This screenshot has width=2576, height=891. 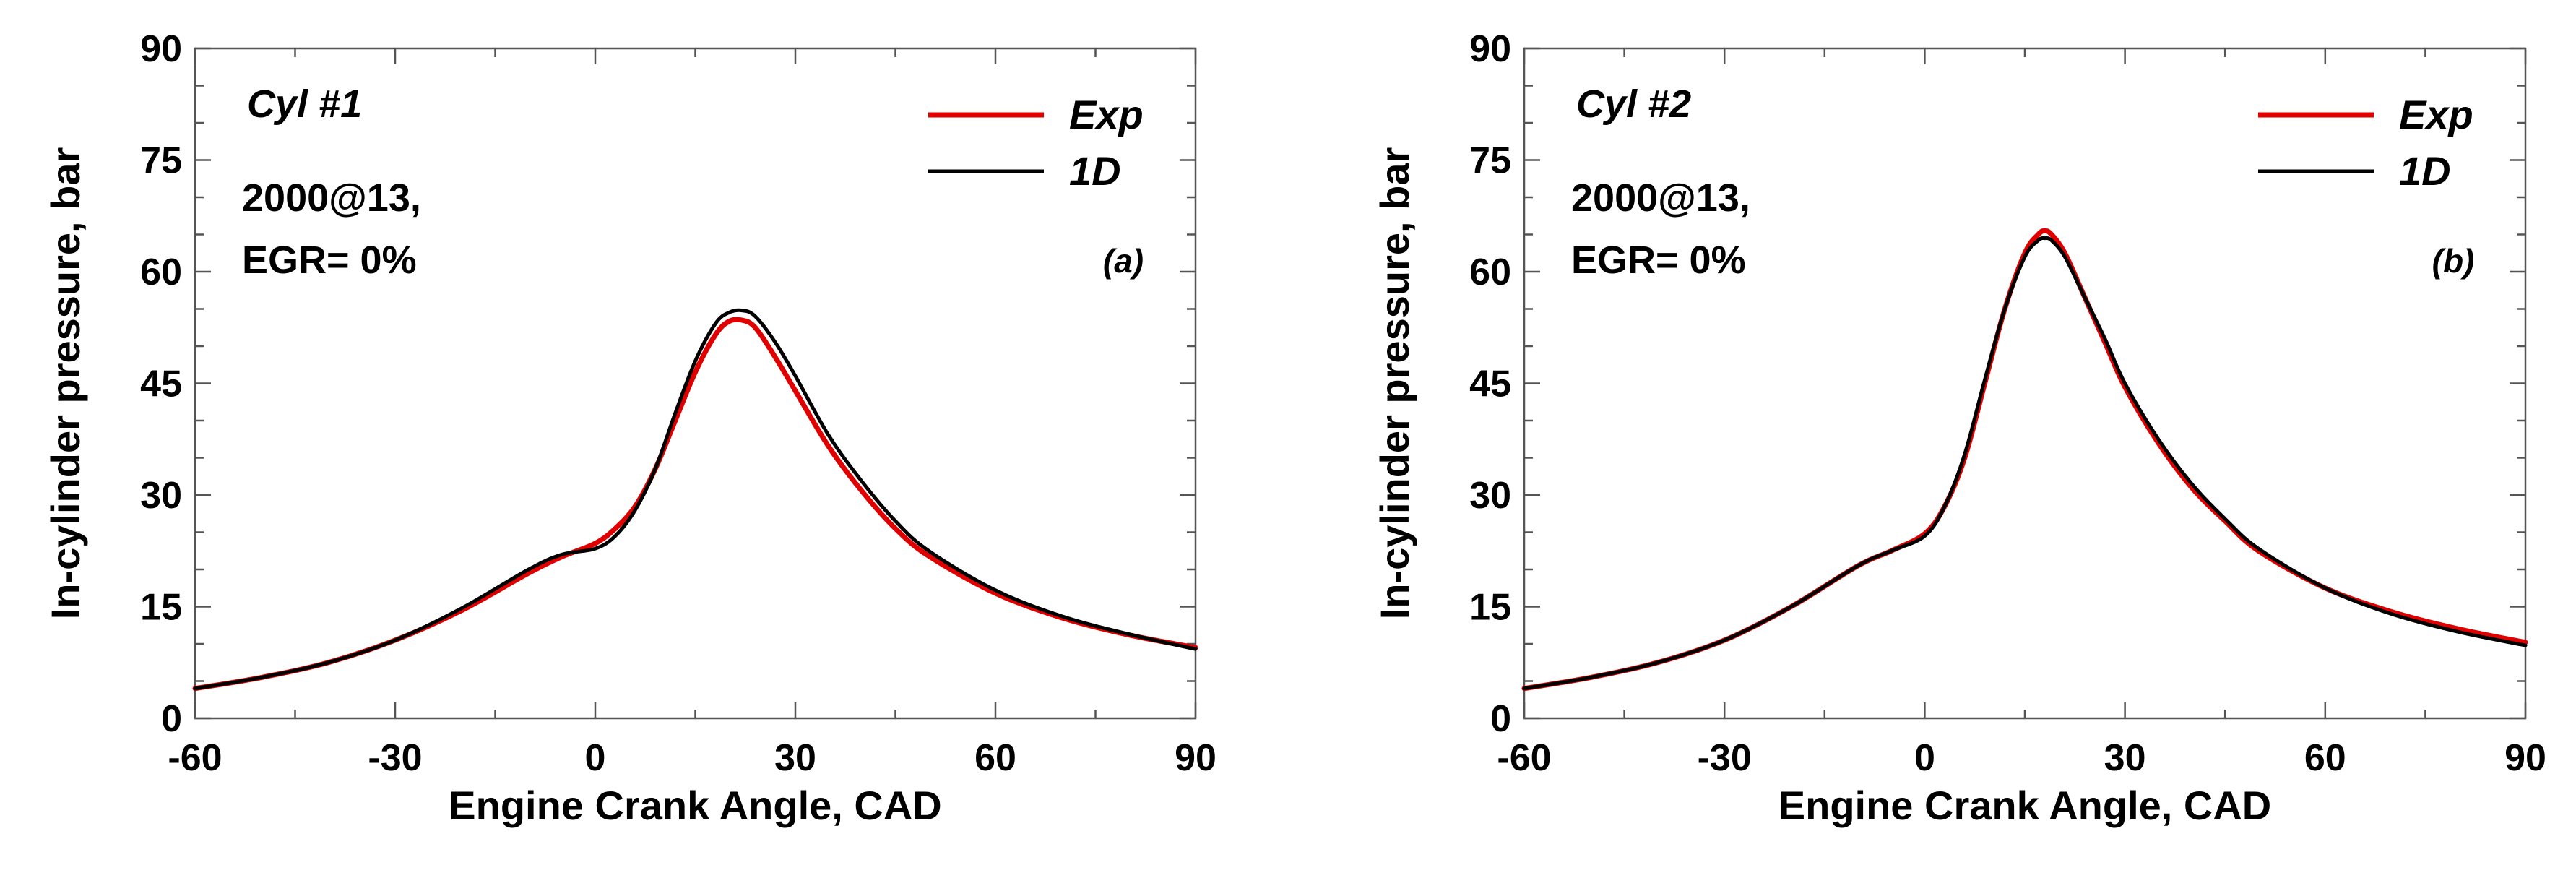 I want to click on cylinder-label: Cyl #2, so click(x=1633, y=104).